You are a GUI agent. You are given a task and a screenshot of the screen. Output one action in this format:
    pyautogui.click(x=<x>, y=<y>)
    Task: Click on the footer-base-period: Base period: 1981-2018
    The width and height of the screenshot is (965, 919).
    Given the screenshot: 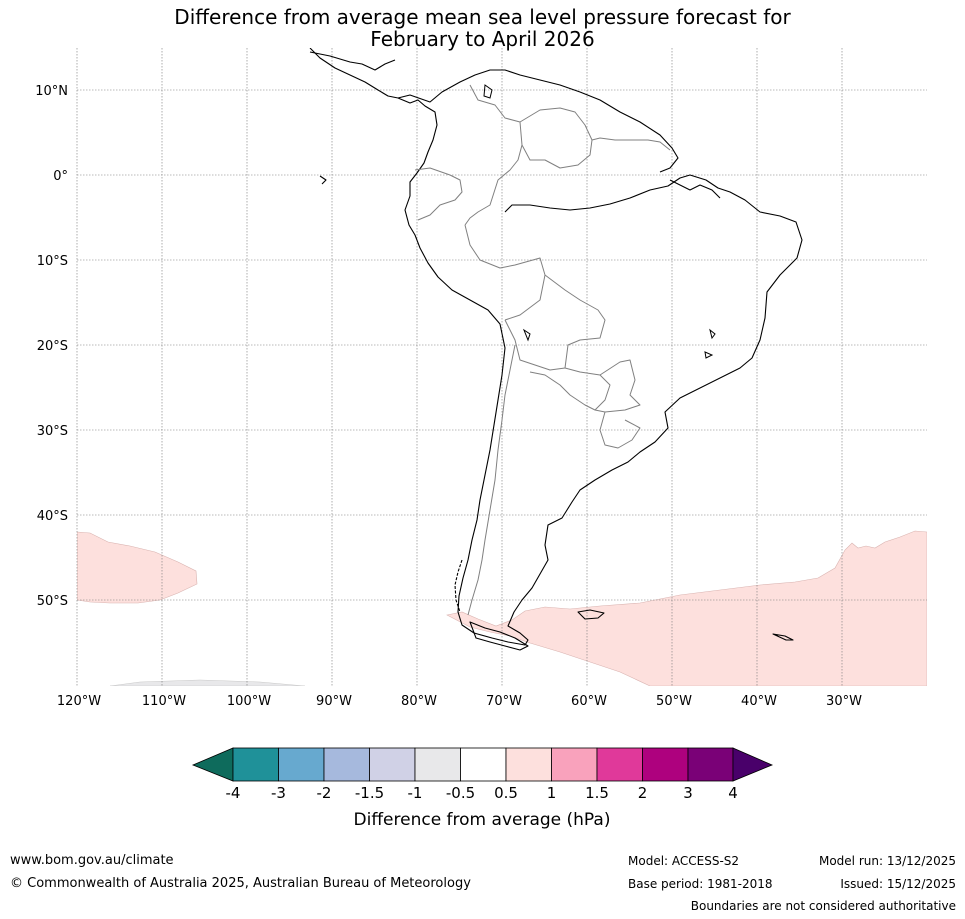 What is the action you would take?
    pyautogui.click(x=700, y=884)
    